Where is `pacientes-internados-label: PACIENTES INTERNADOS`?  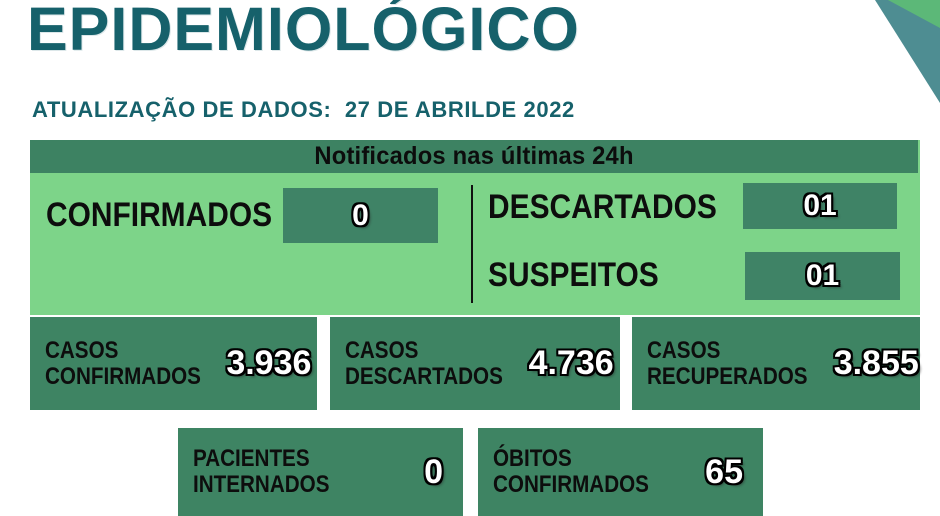
pacientes-internados-label: PACIENTES INTERNADOS is located at coordinates (261, 471).